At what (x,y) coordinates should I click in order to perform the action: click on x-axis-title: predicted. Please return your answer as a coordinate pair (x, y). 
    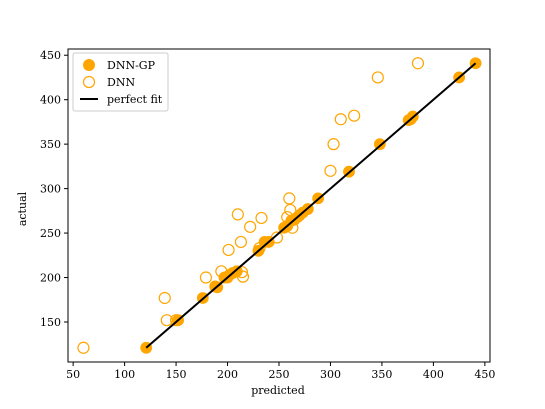
    Looking at the image, I should click on (278, 390).